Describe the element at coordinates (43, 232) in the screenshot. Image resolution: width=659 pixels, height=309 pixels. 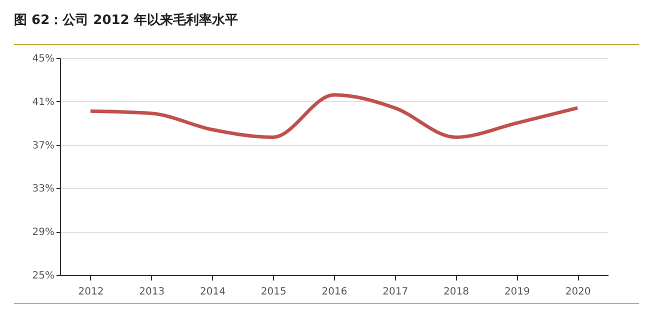
I see `y-tick-label: 29%` at that location.